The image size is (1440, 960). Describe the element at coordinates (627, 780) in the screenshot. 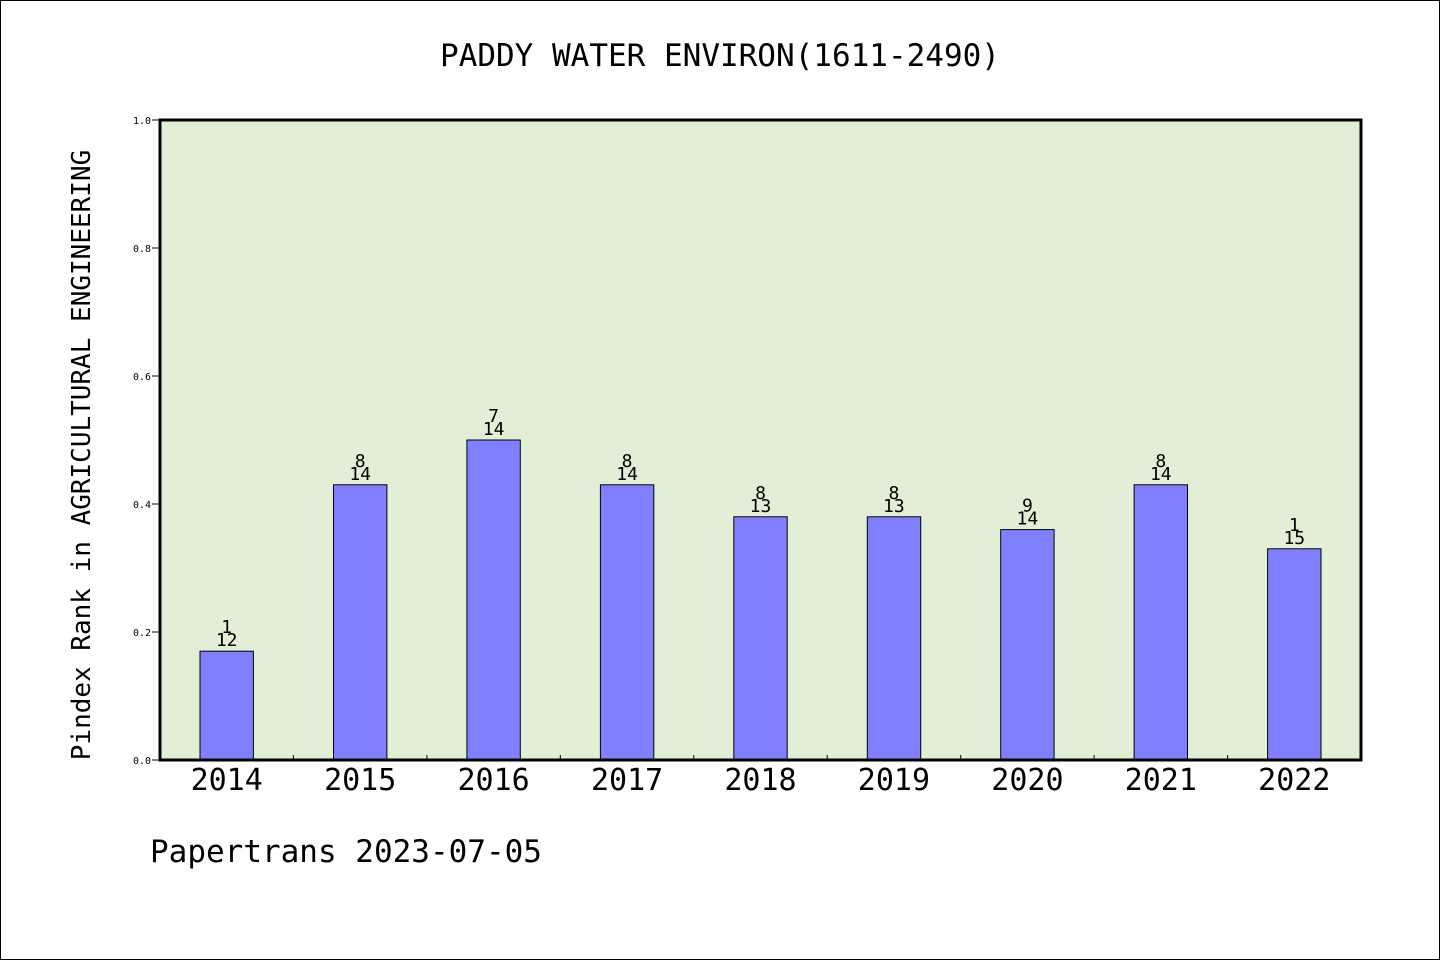

I see `x-tick-label: 2017` at that location.